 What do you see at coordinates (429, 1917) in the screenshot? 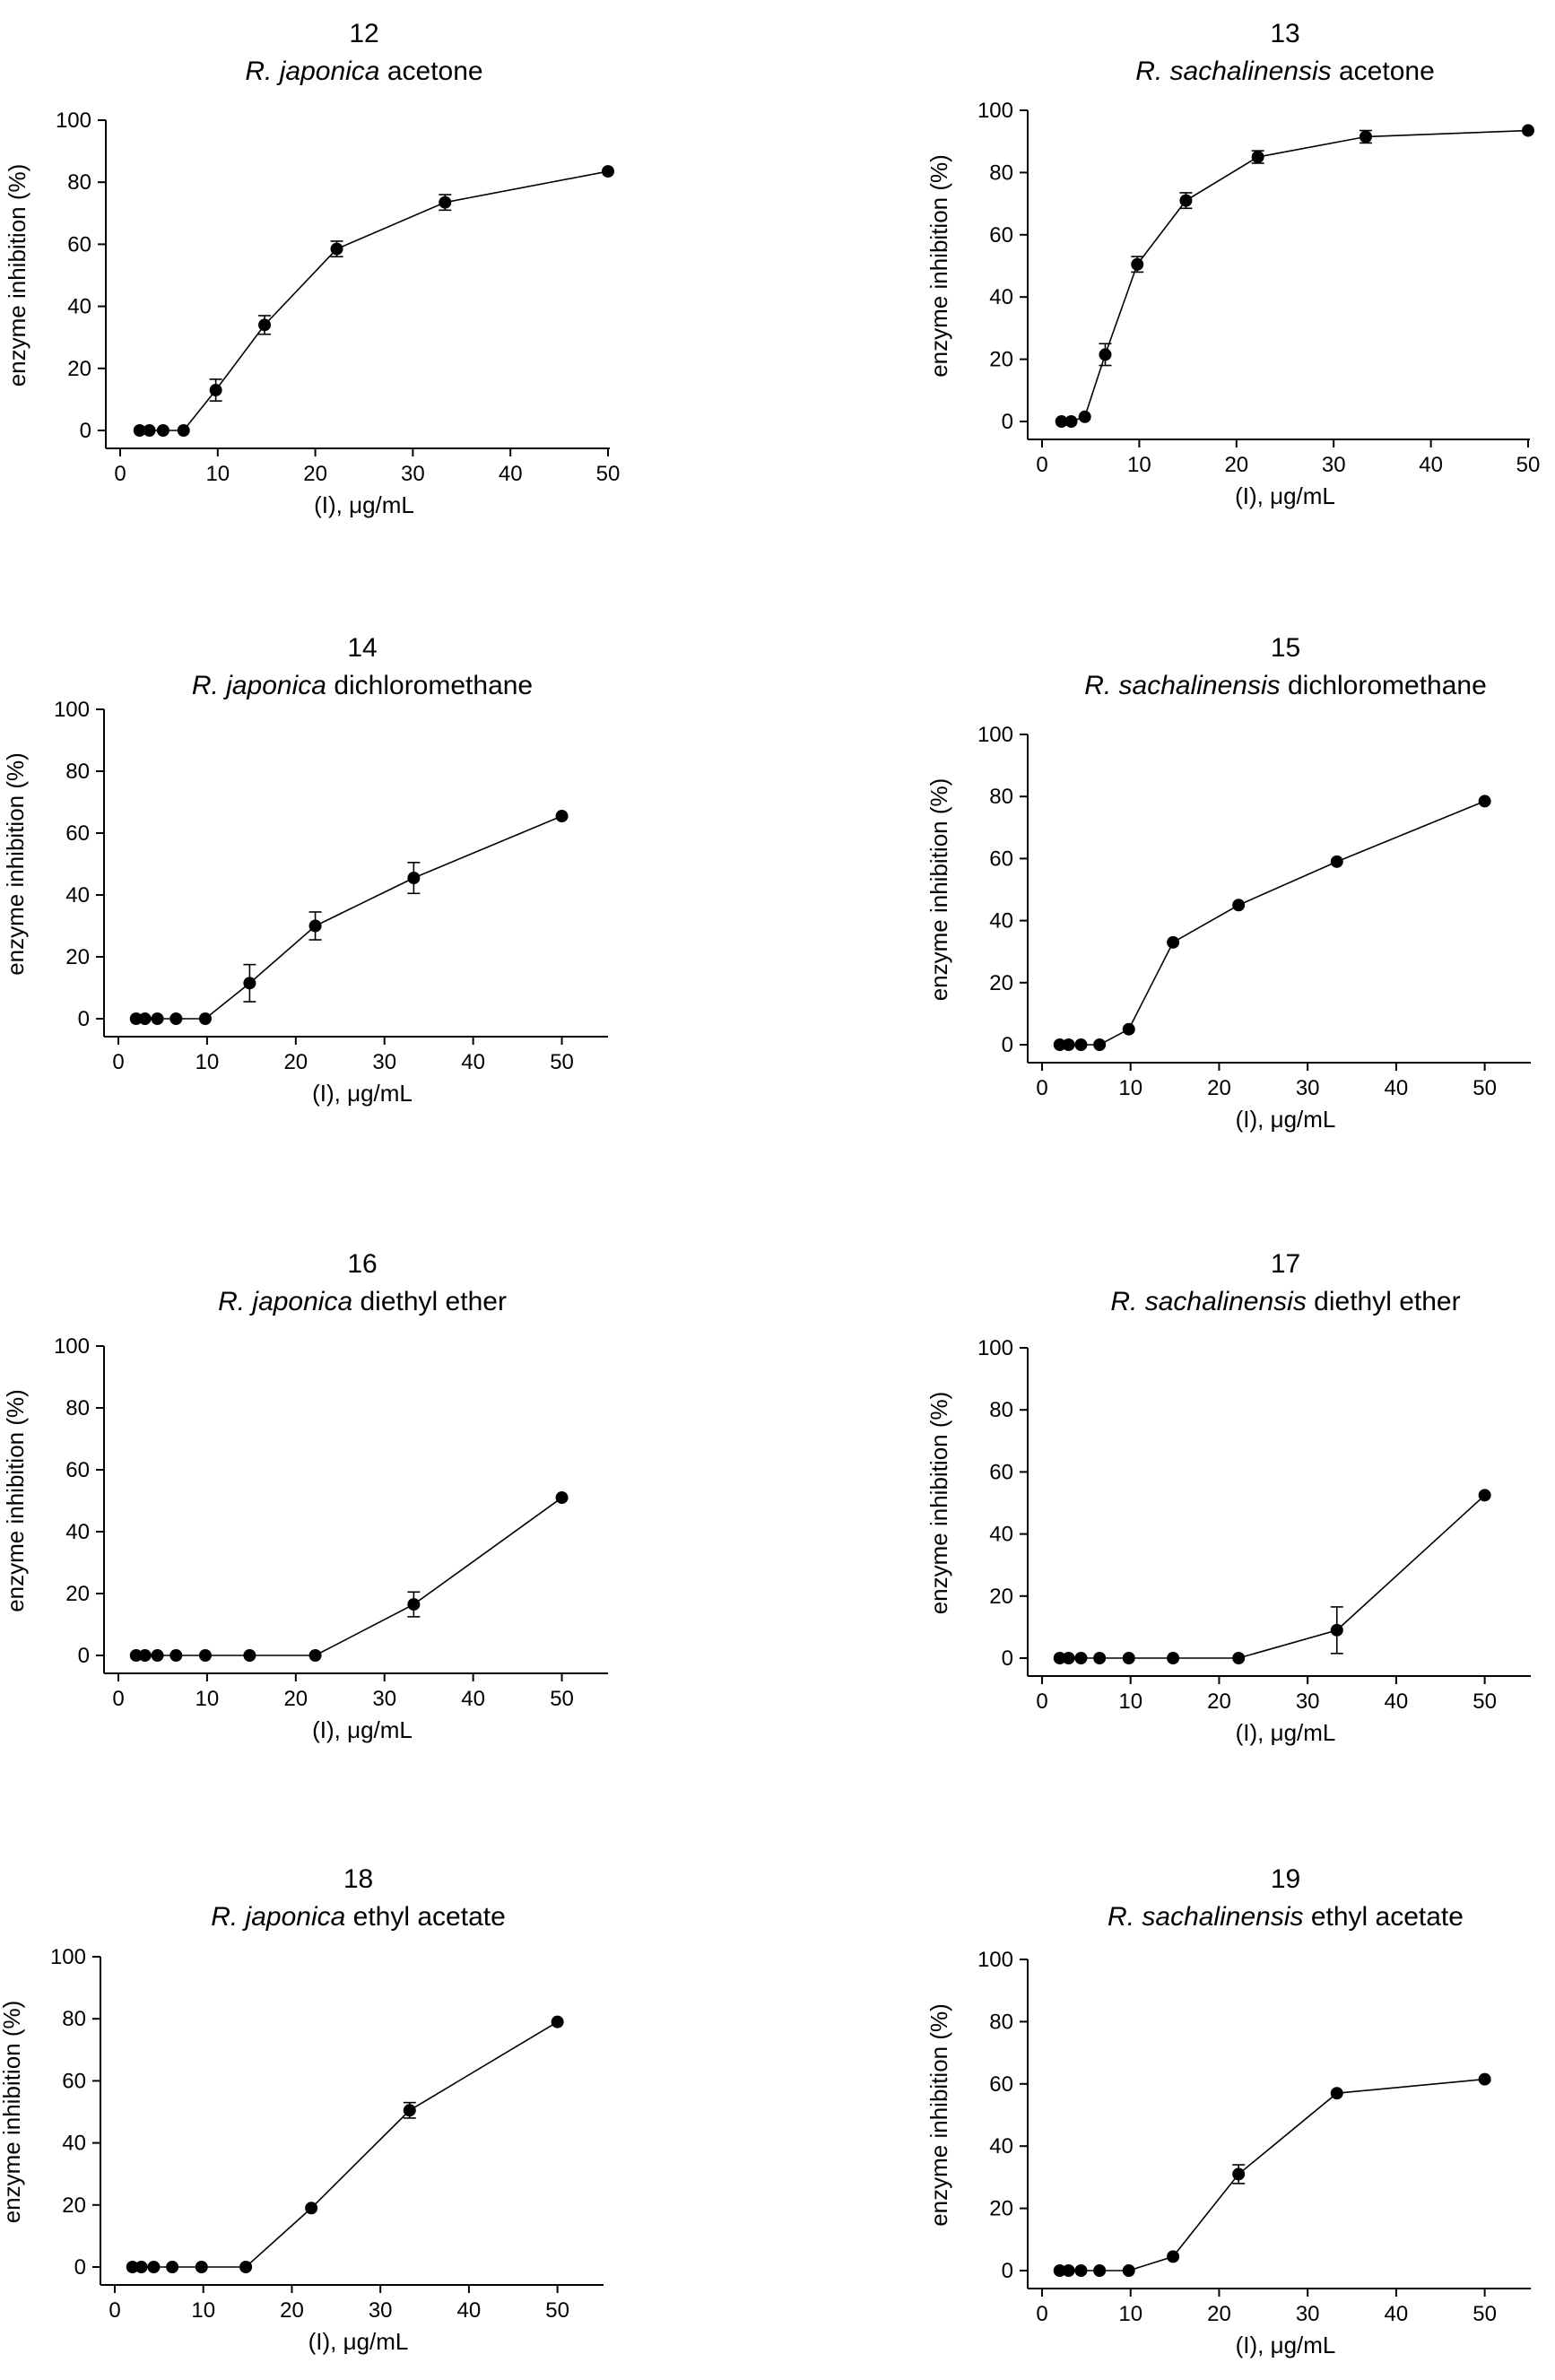
I see `chart-title-solvent: ethyl acetate` at bounding box center [429, 1917].